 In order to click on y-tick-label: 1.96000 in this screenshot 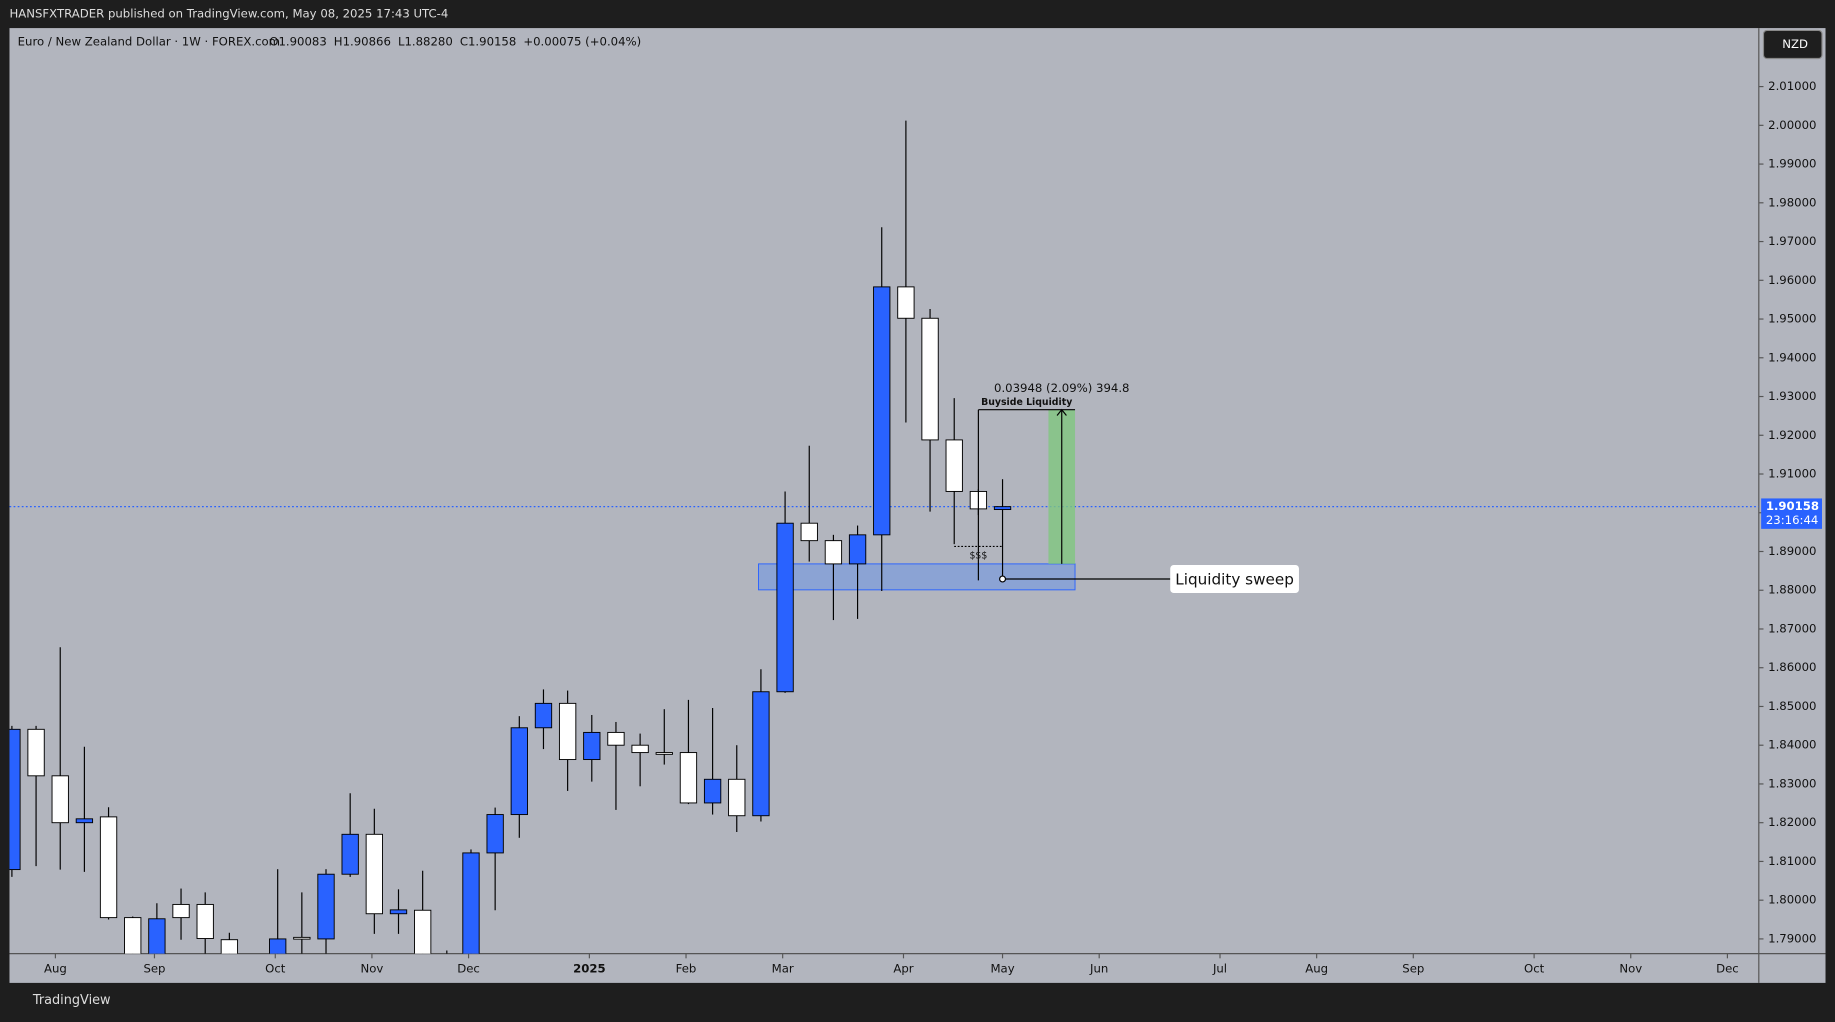, I will do `click(1792, 280)`.